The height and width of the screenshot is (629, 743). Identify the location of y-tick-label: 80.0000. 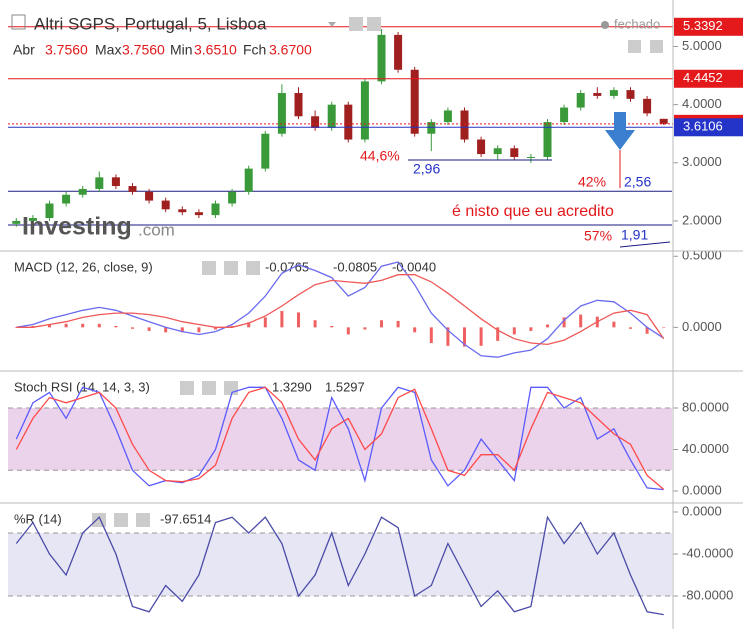
(705, 406).